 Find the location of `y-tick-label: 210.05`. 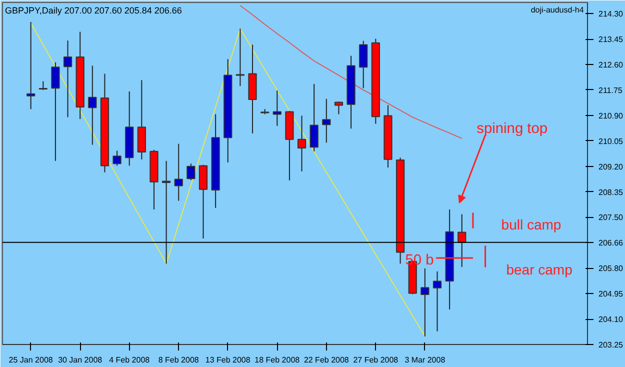

y-tick-label: 210.05 is located at coordinates (611, 141).